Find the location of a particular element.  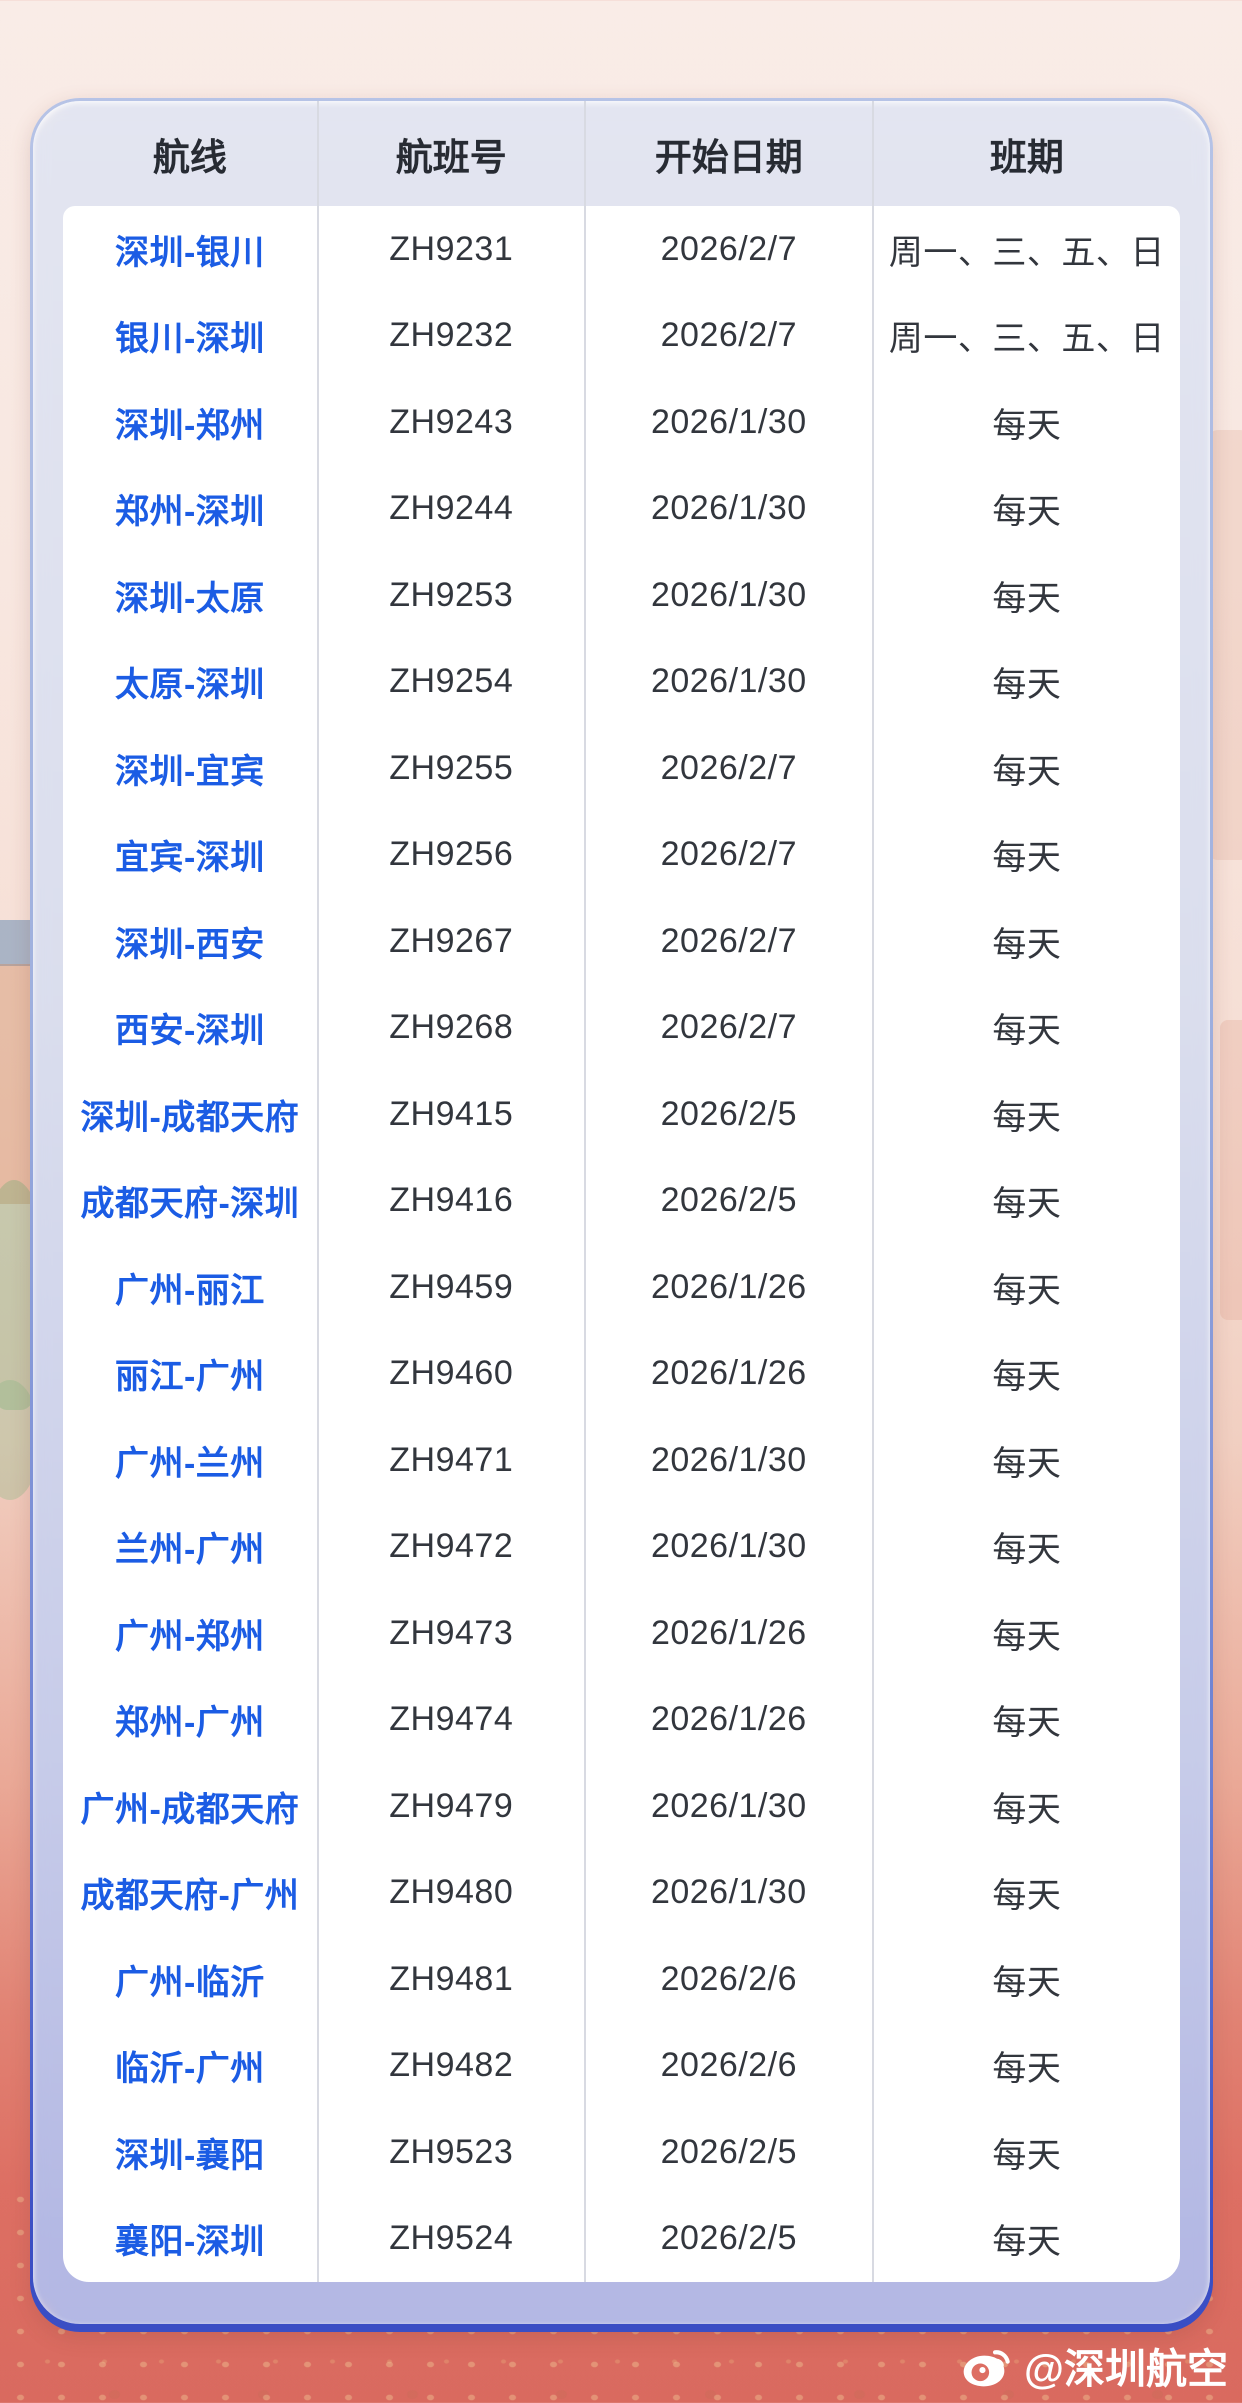

route-cell: 广州-郑州 is located at coordinates (191, 1633).